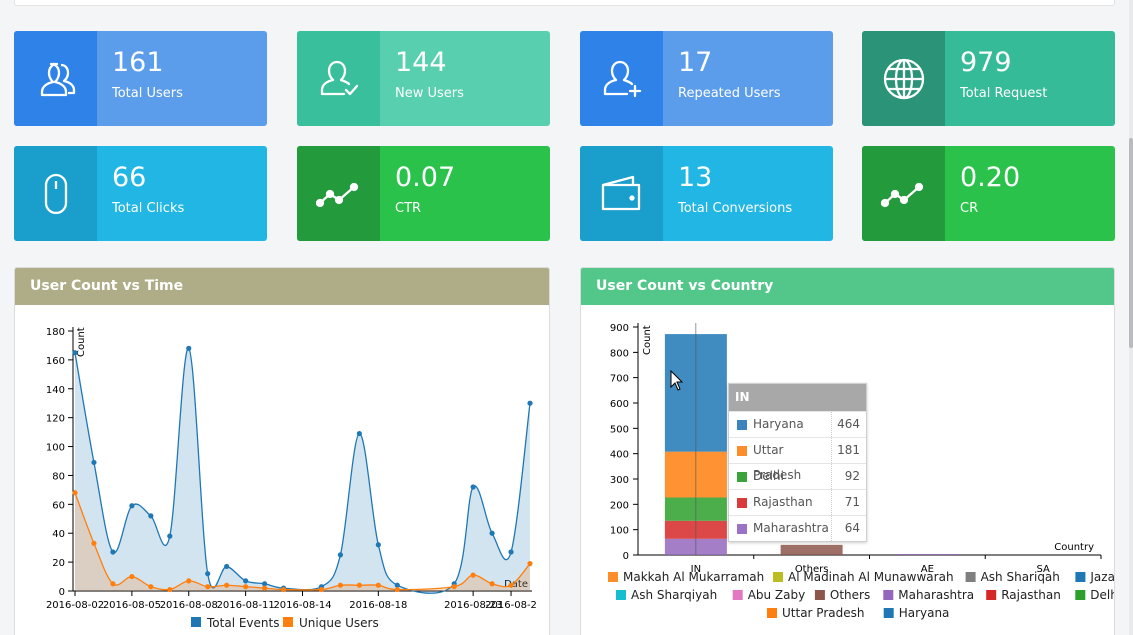  Describe the element at coordinates (1102, 595) in the screenshot. I see `legend-label: Delhi` at that location.